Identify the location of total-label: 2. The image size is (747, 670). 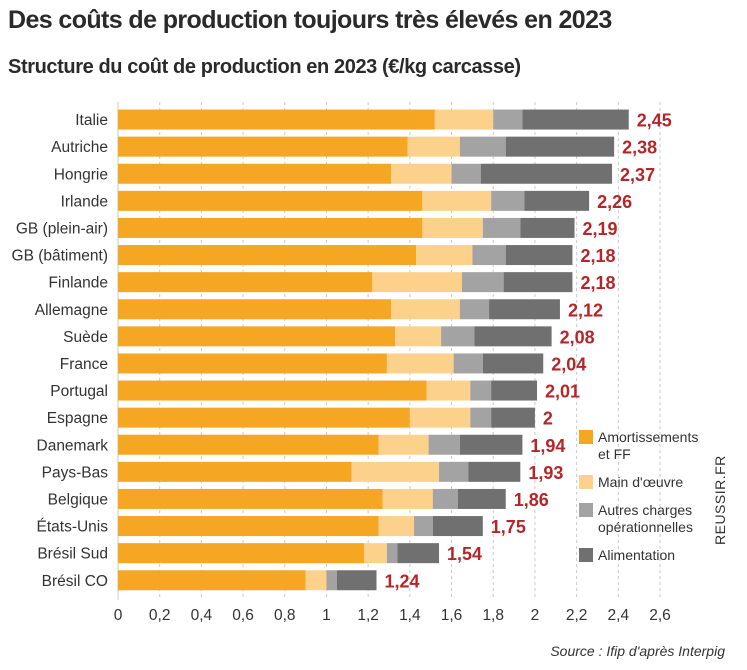
(548, 419).